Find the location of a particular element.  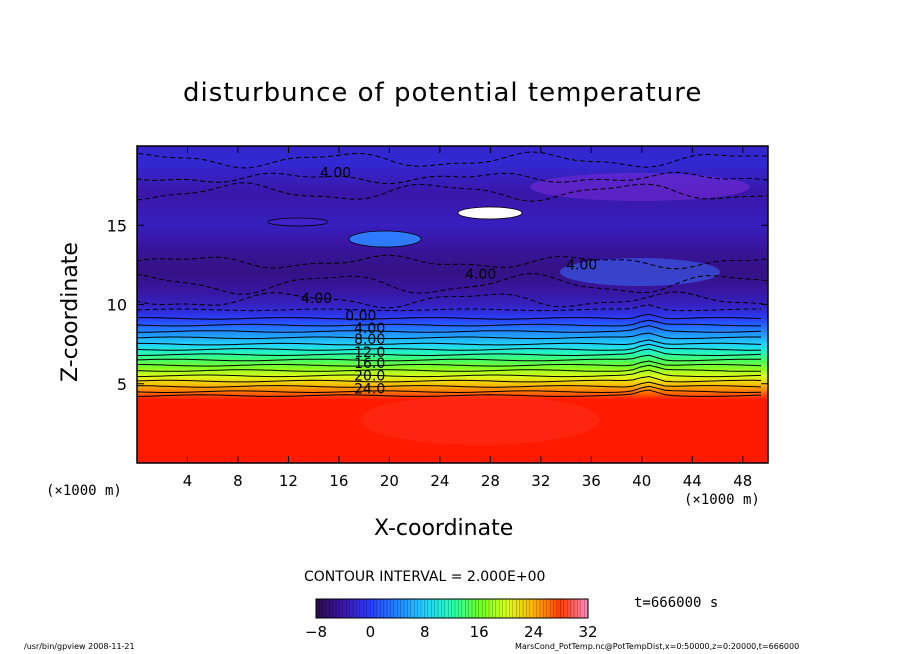

contour-label: 12.0 is located at coordinates (369, 353).